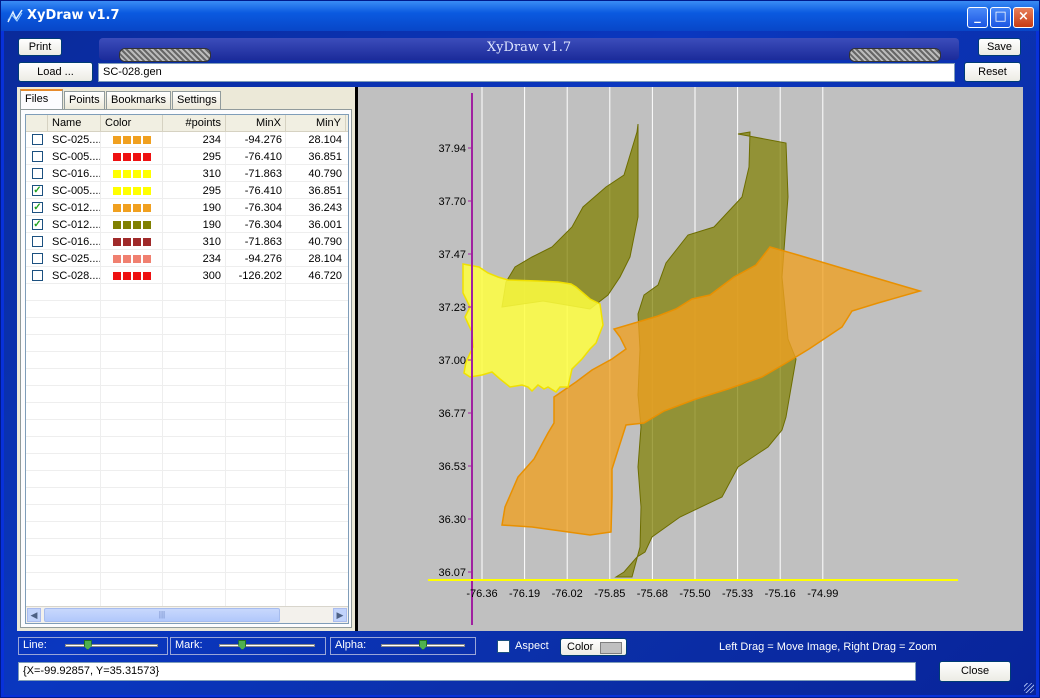 The width and height of the screenshot is (1040, 698). I want to click on resize-grip-icon, so click(1029, 688).